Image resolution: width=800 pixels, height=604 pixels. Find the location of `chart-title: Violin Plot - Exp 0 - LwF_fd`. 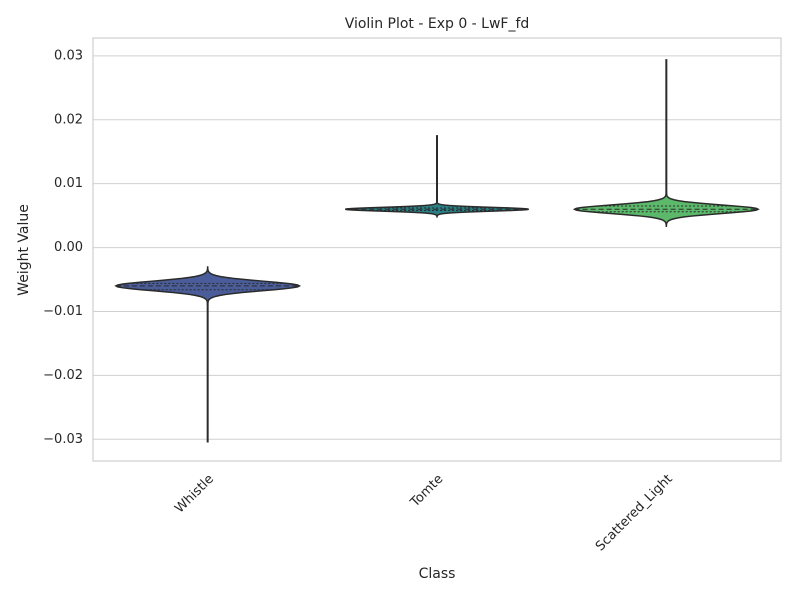

chart-title: Violin Plot - Exp 0 - LwF_fd is located at coordinates (437, 24).